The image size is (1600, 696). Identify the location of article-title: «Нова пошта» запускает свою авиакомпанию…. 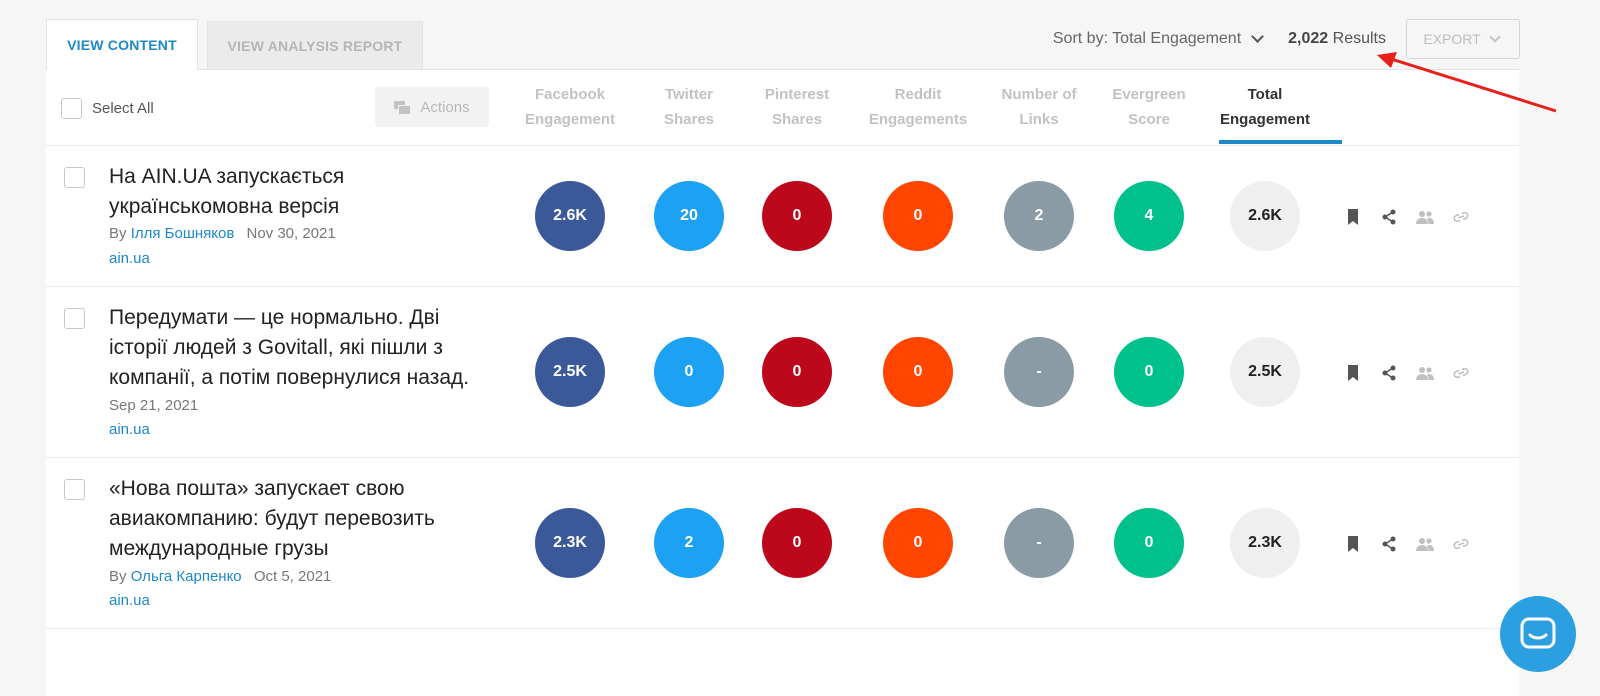
(272, 518).